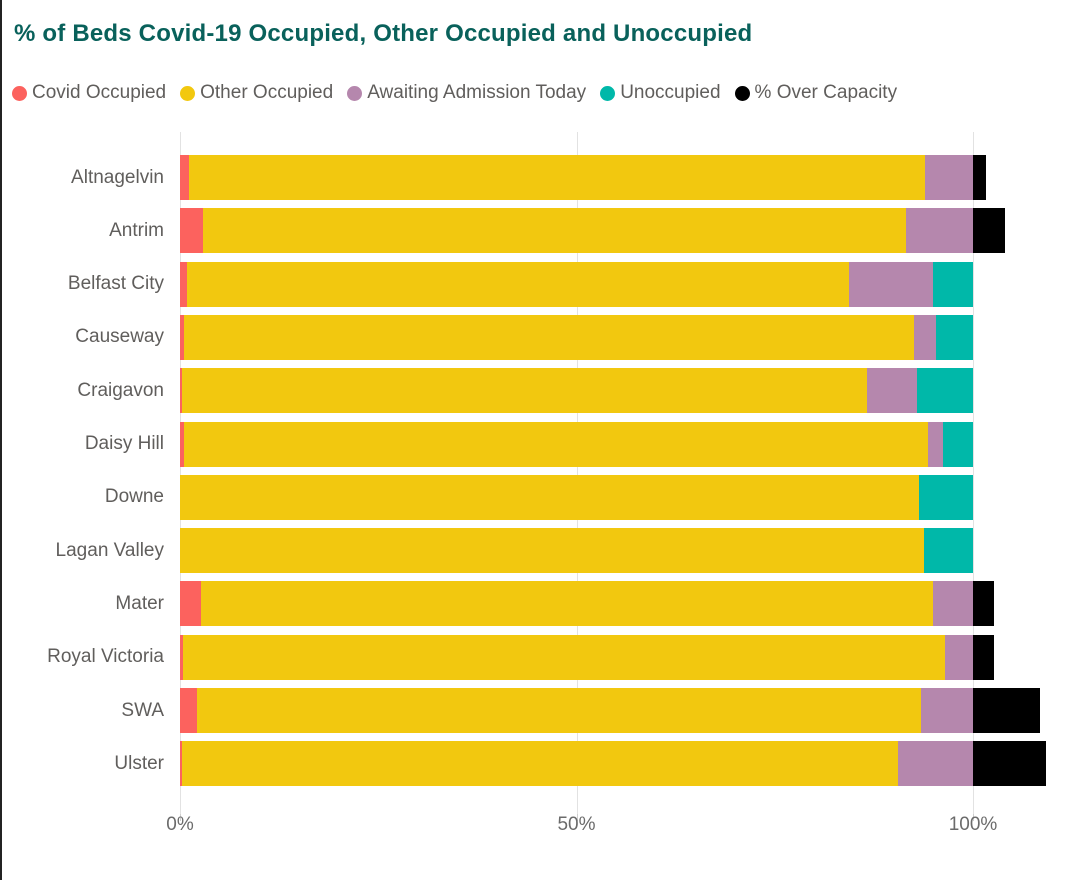 This screenshot has width=1080, height=880. What do you see at coordinates (1, 440) in the screenshot?
I see `window-left-edge` at bounding box center [1, 440].